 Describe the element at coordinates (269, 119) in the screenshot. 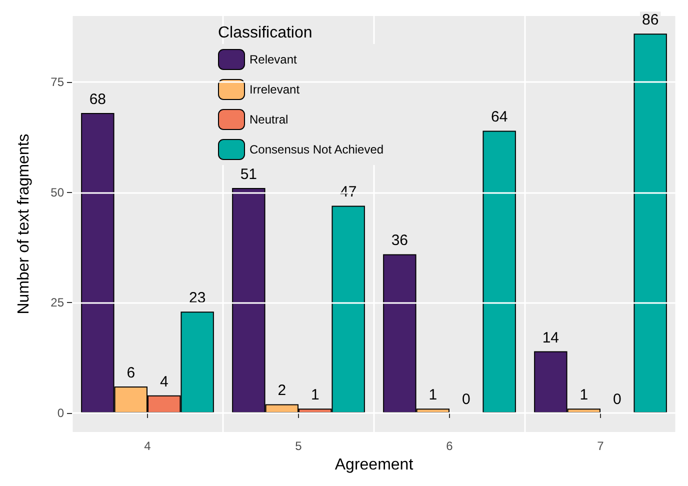

I see `legend-label: Neutral` at that location.